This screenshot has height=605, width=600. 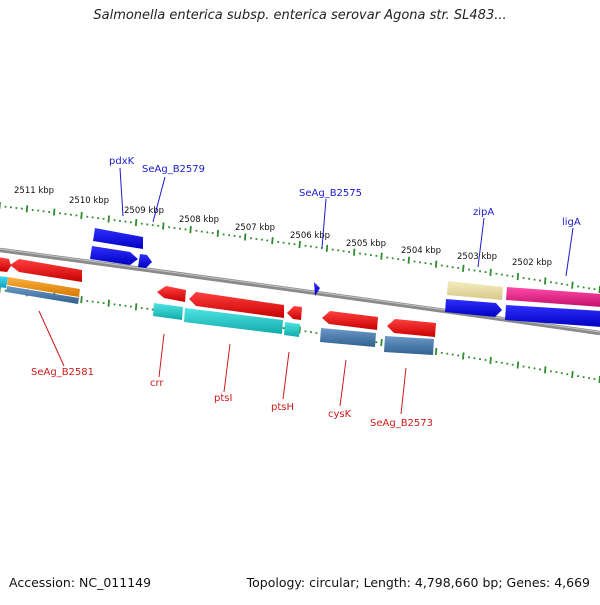 I want to click on leader-SeAg_B2579, so click(x=159, y=199).